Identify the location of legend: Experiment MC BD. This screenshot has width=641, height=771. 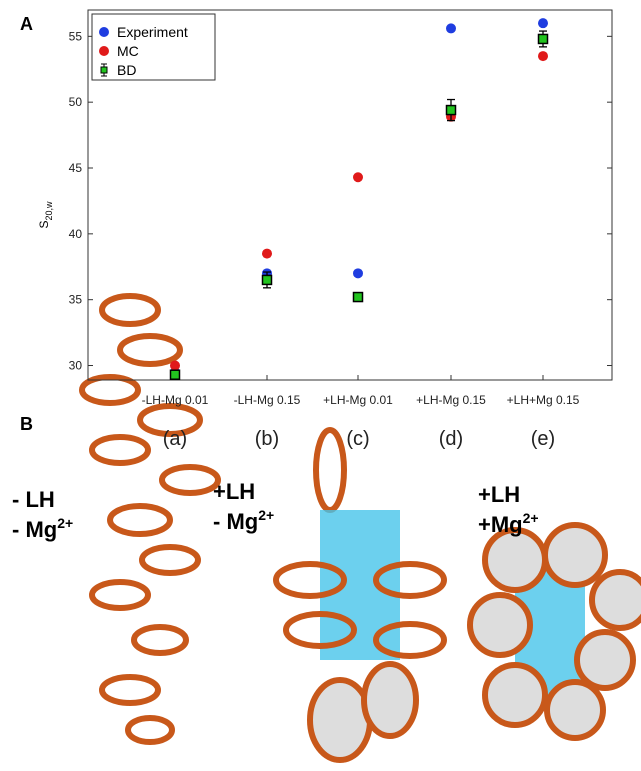
(153, 47).